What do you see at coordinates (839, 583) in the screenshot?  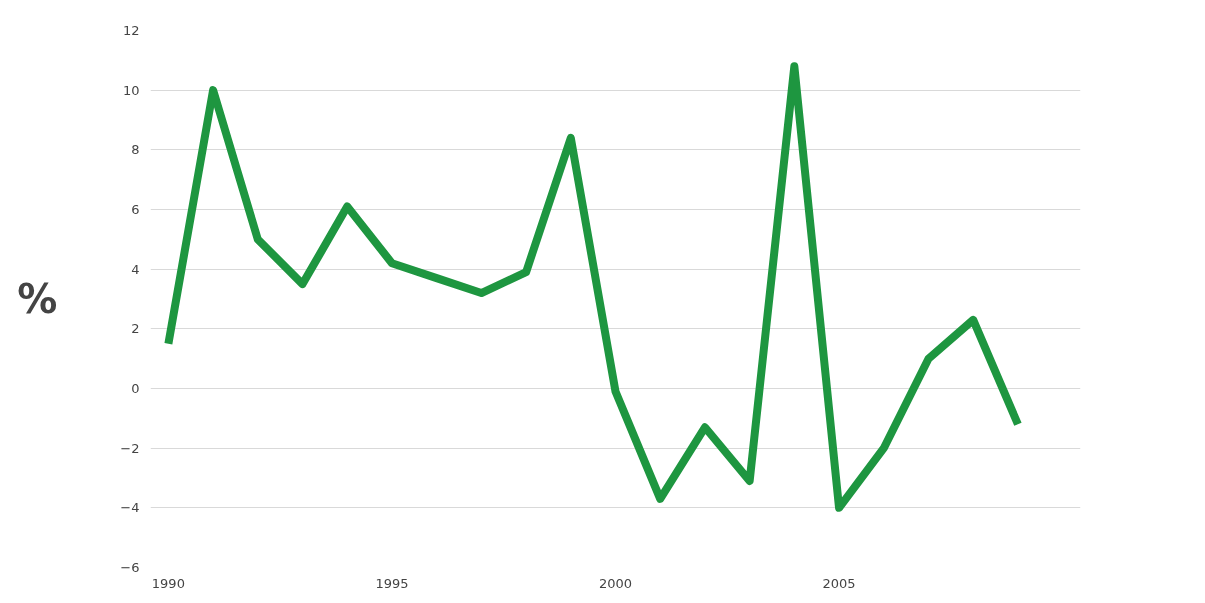 I see `x-tick-label: 2005` at bounding box center [839, 583].